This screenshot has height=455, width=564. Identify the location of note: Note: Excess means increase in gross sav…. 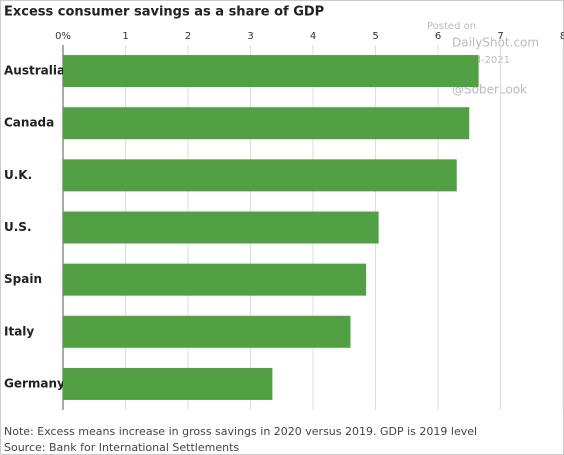
(240, 431).